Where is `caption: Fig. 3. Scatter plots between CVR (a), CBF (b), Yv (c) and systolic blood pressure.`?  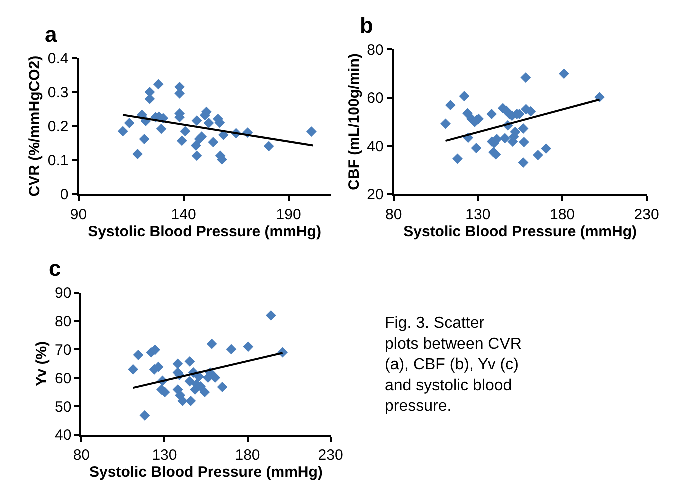
caption: Fig. 3. Scatter plots between CVR (a), CBF (b), Yv (c) and systolic blood pressure. is located at coordinates (453, 365).